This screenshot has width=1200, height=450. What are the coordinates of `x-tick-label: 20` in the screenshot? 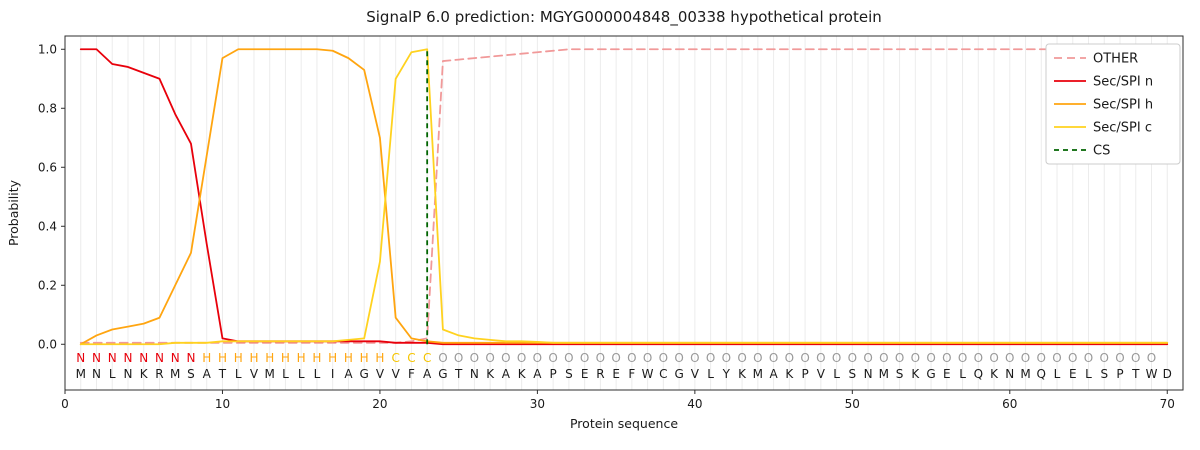 It's located at (379, 404).